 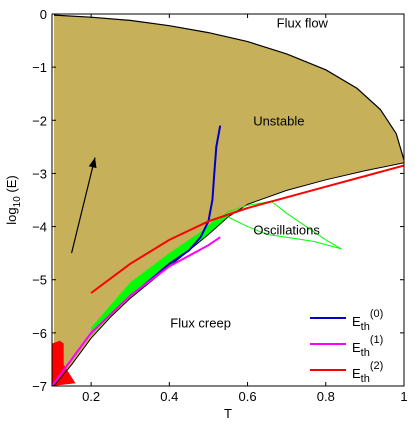 I want to click on y-tick-label: −6, so click(x=39, y=333).